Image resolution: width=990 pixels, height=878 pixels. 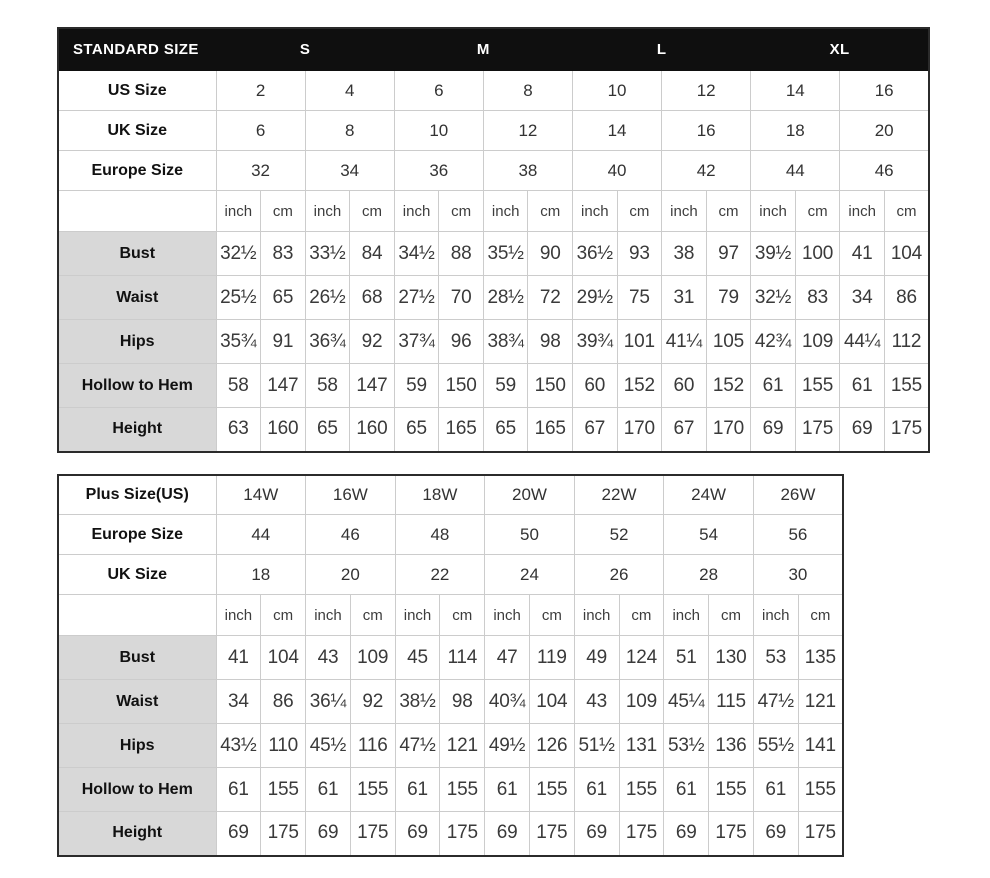 I want to click on empty-corner-cell, so click(x=137, y=615).